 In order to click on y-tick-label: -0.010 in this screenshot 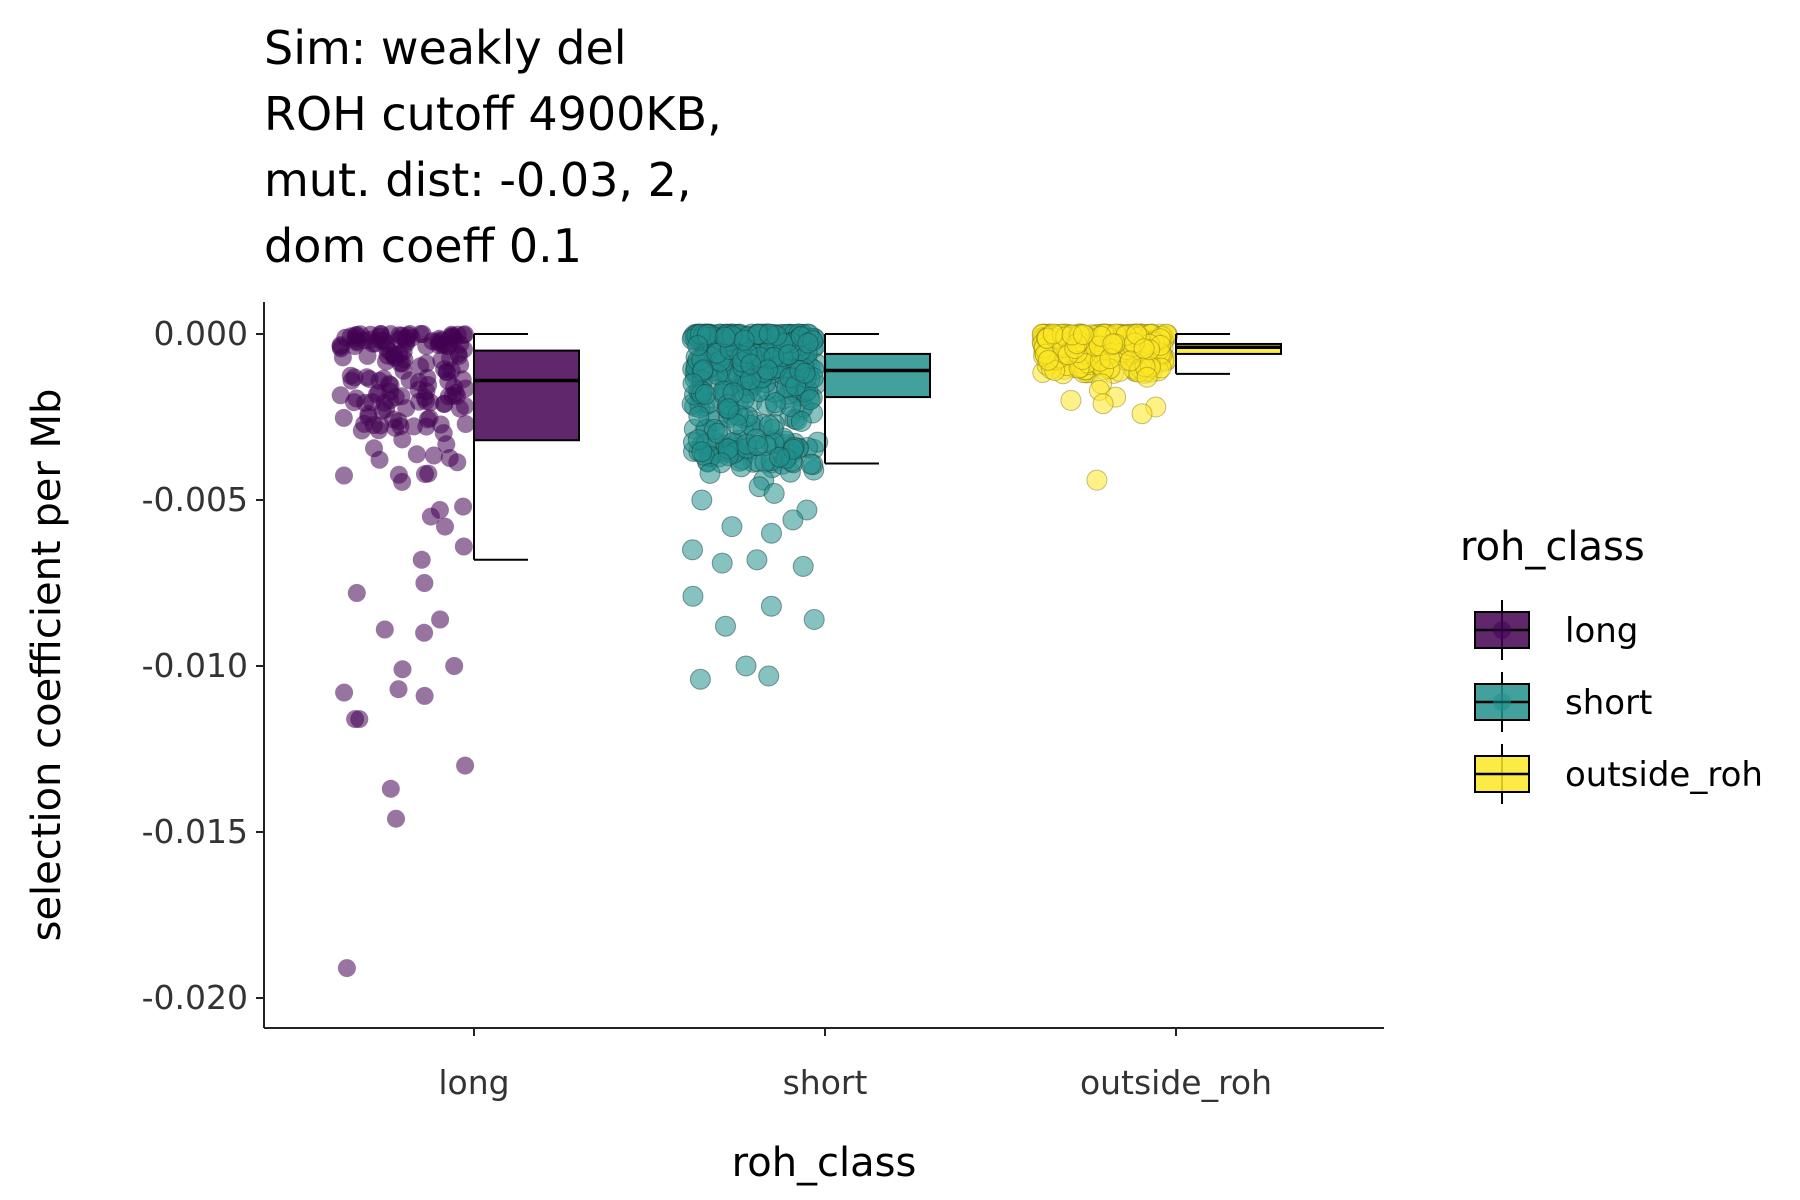, I will do `click(195, 665)`.